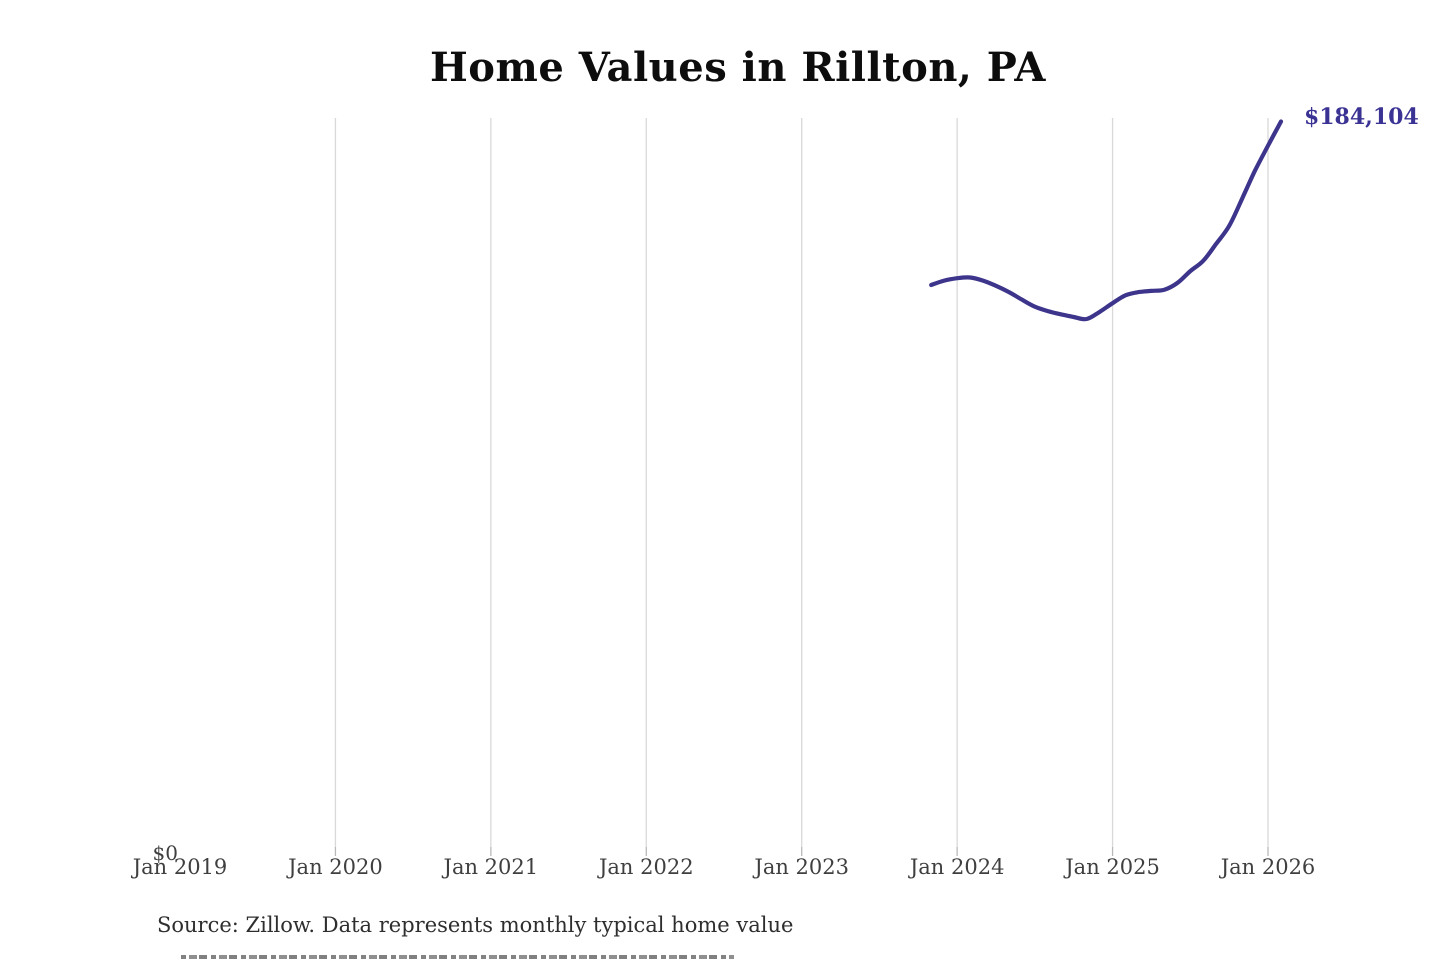 The width and height of the screenshot is (1440, 960). Describe the element at coordinates (1106, 220) in the screenshot. I see `home-value-line` at that location.